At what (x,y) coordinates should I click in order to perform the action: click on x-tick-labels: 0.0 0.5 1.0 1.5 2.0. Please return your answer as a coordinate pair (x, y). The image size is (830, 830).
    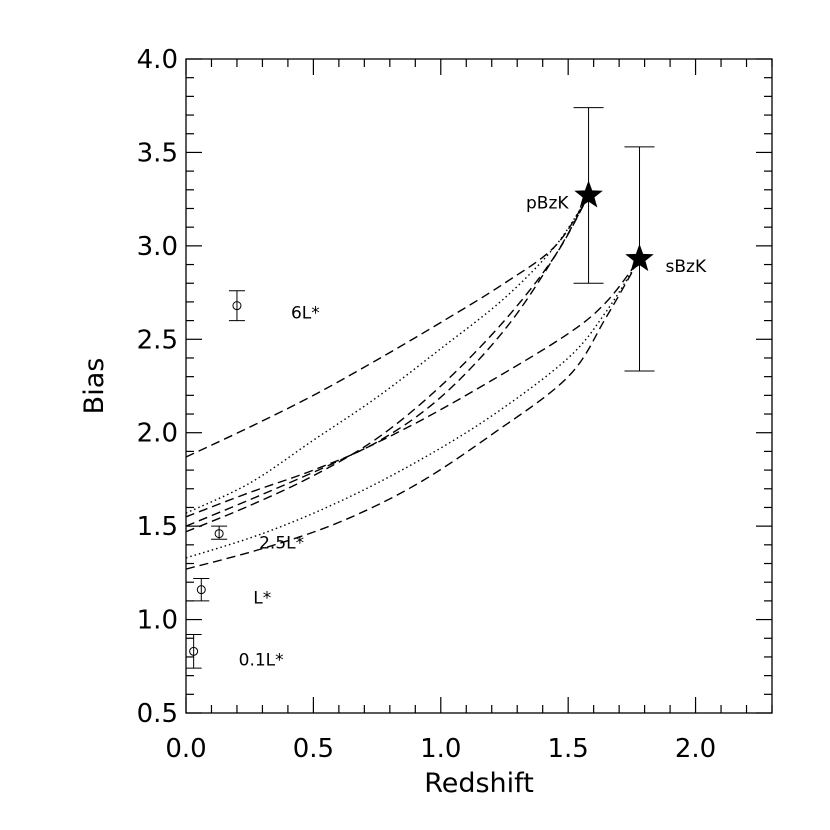
    Looking at the image, I should click on (440, 749).